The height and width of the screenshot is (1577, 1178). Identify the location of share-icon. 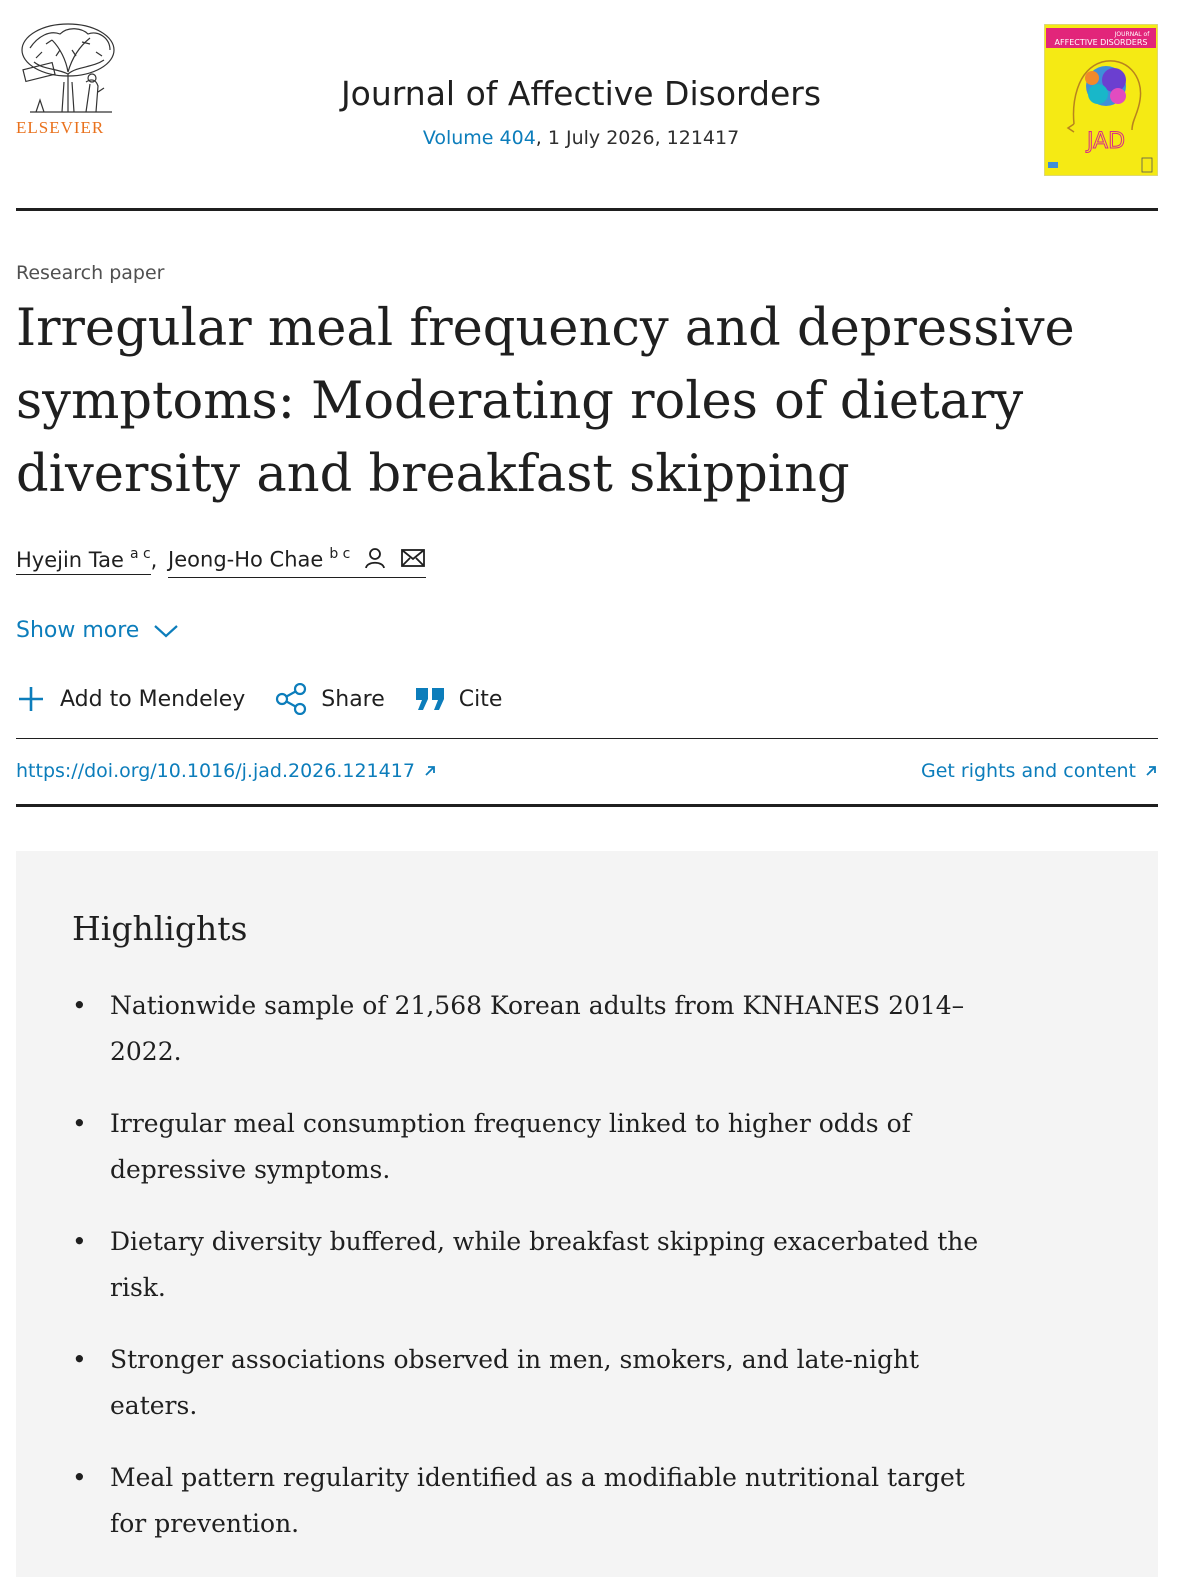
(291, 699).